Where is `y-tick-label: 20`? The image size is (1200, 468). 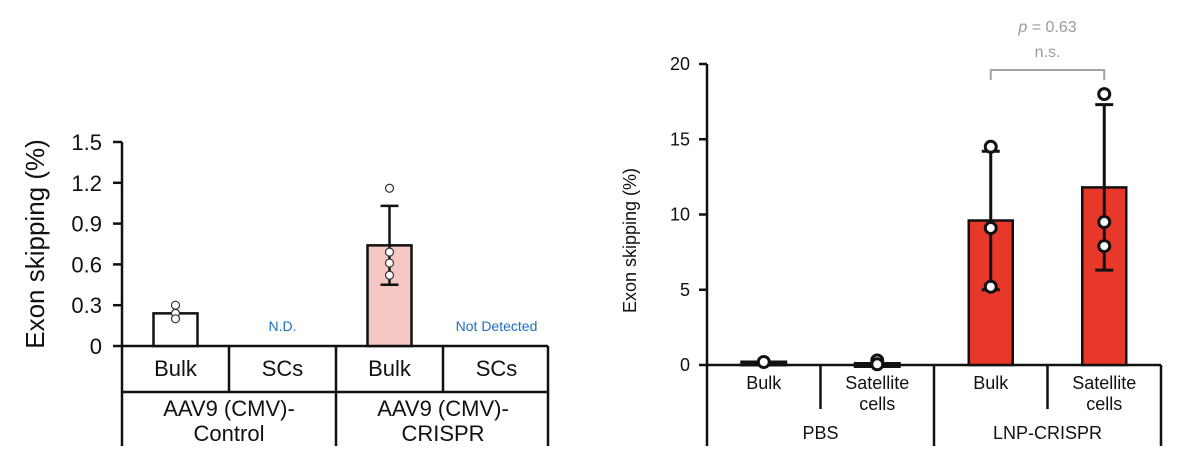 y-tick-label: 20 is located at coordinates (680, 64).